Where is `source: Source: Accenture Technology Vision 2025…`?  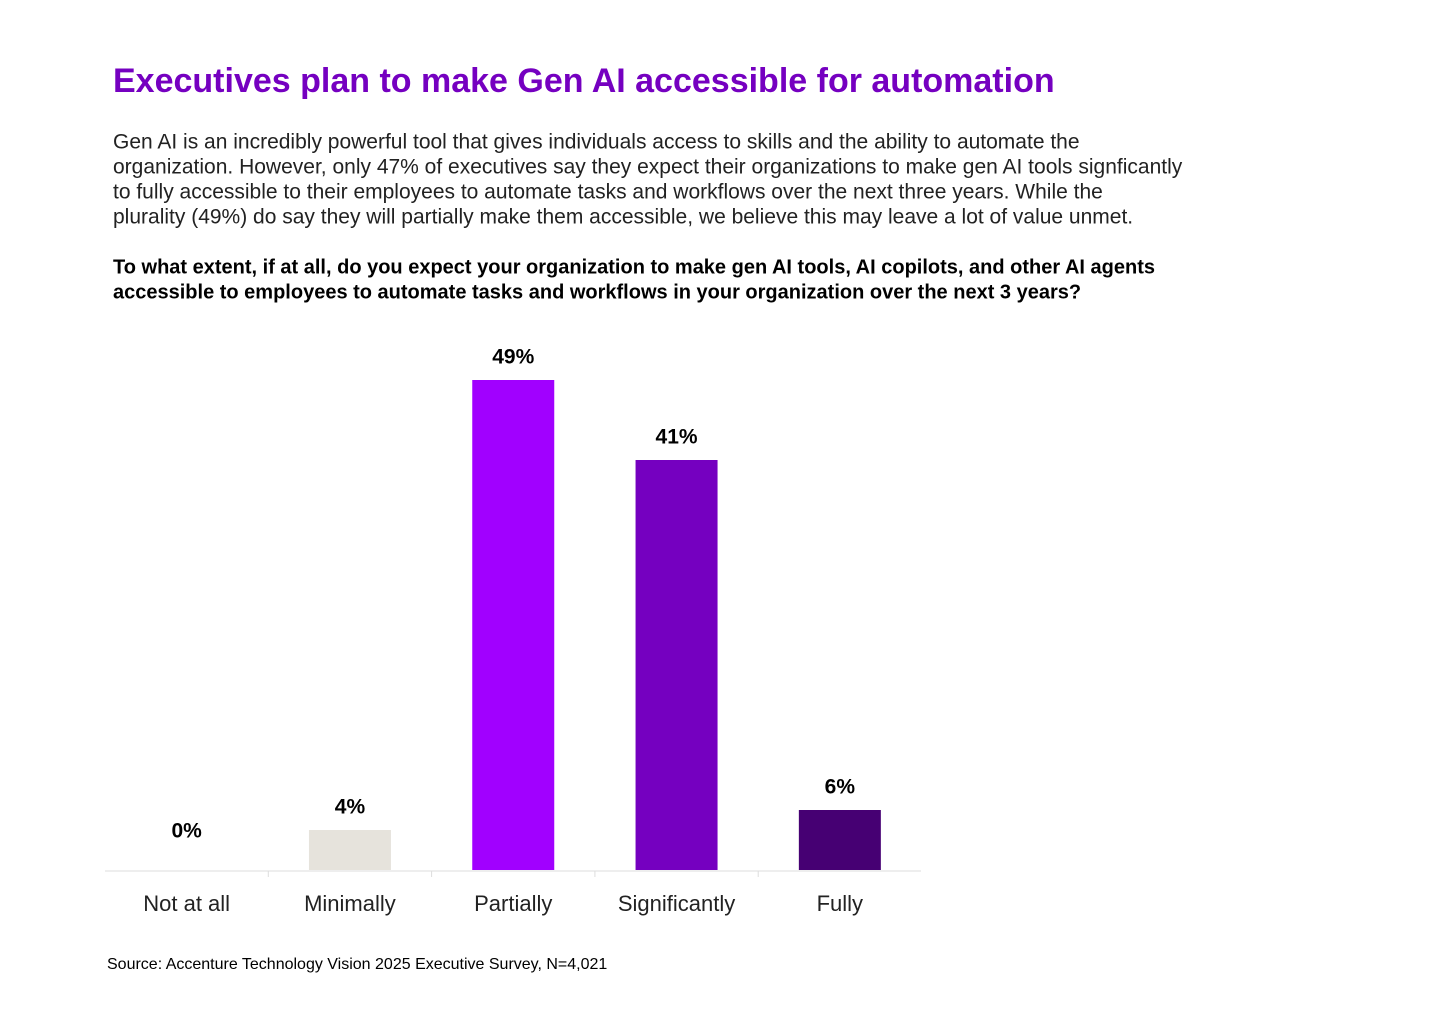 source: Source: Accenture Technology Vision 2025… is located at coordinates (357, 964).